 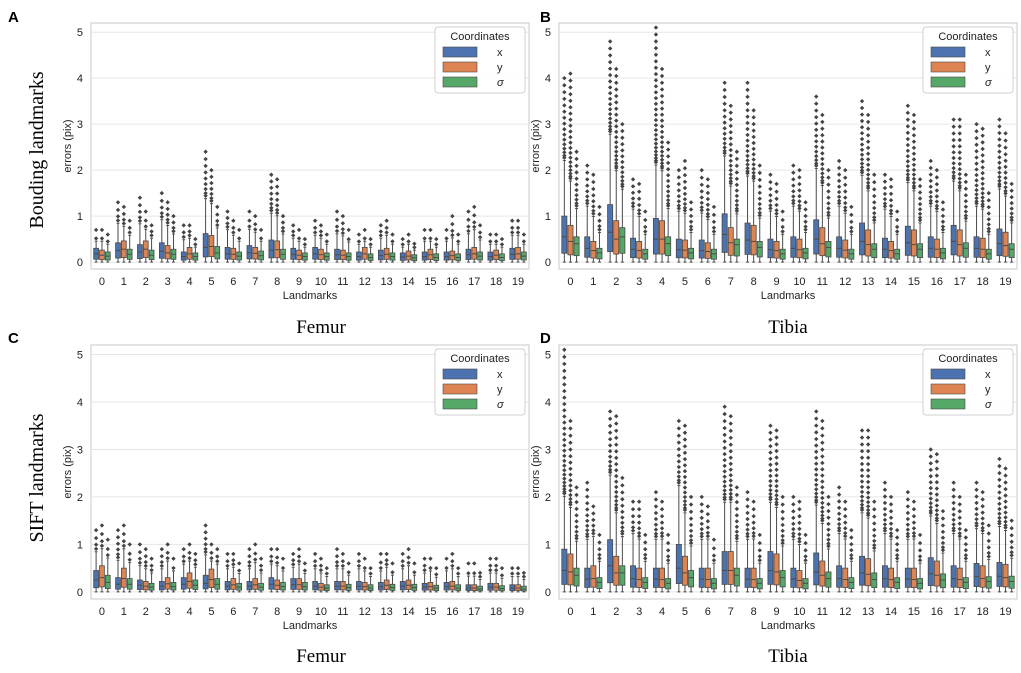 What do you see at coordinates (227, 586) in the screenshot?
I see `box-x` at bounding box center [227, 586].